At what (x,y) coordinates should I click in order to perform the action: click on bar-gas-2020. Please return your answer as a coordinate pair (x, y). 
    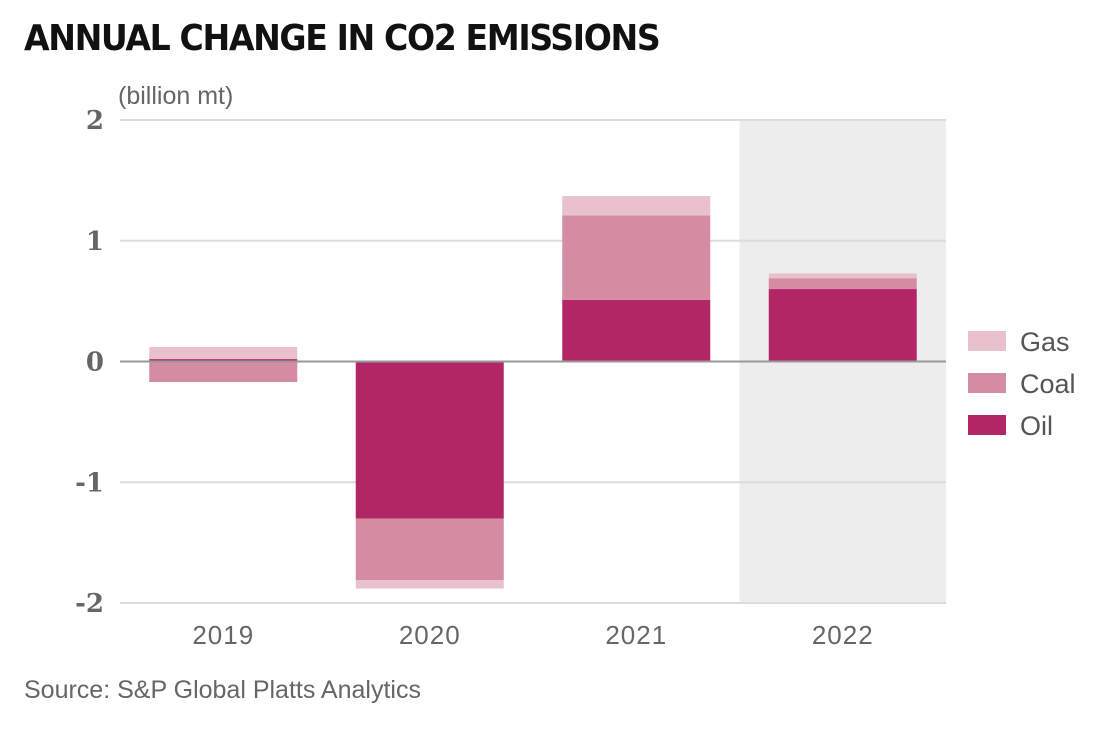
    Looking at the image, I should click on (429, 584).